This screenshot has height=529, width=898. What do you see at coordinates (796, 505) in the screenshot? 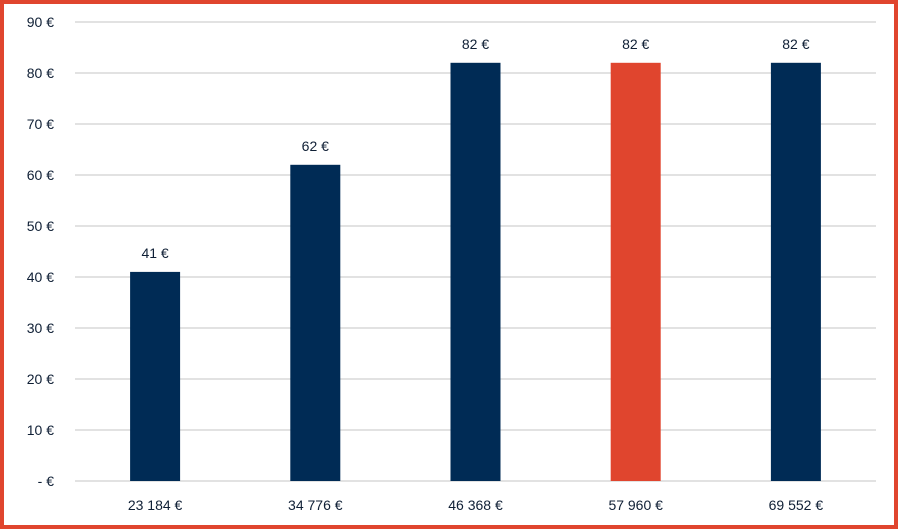
I see `x-tick-label: 69 552 €` at bounding box center [796, 505].